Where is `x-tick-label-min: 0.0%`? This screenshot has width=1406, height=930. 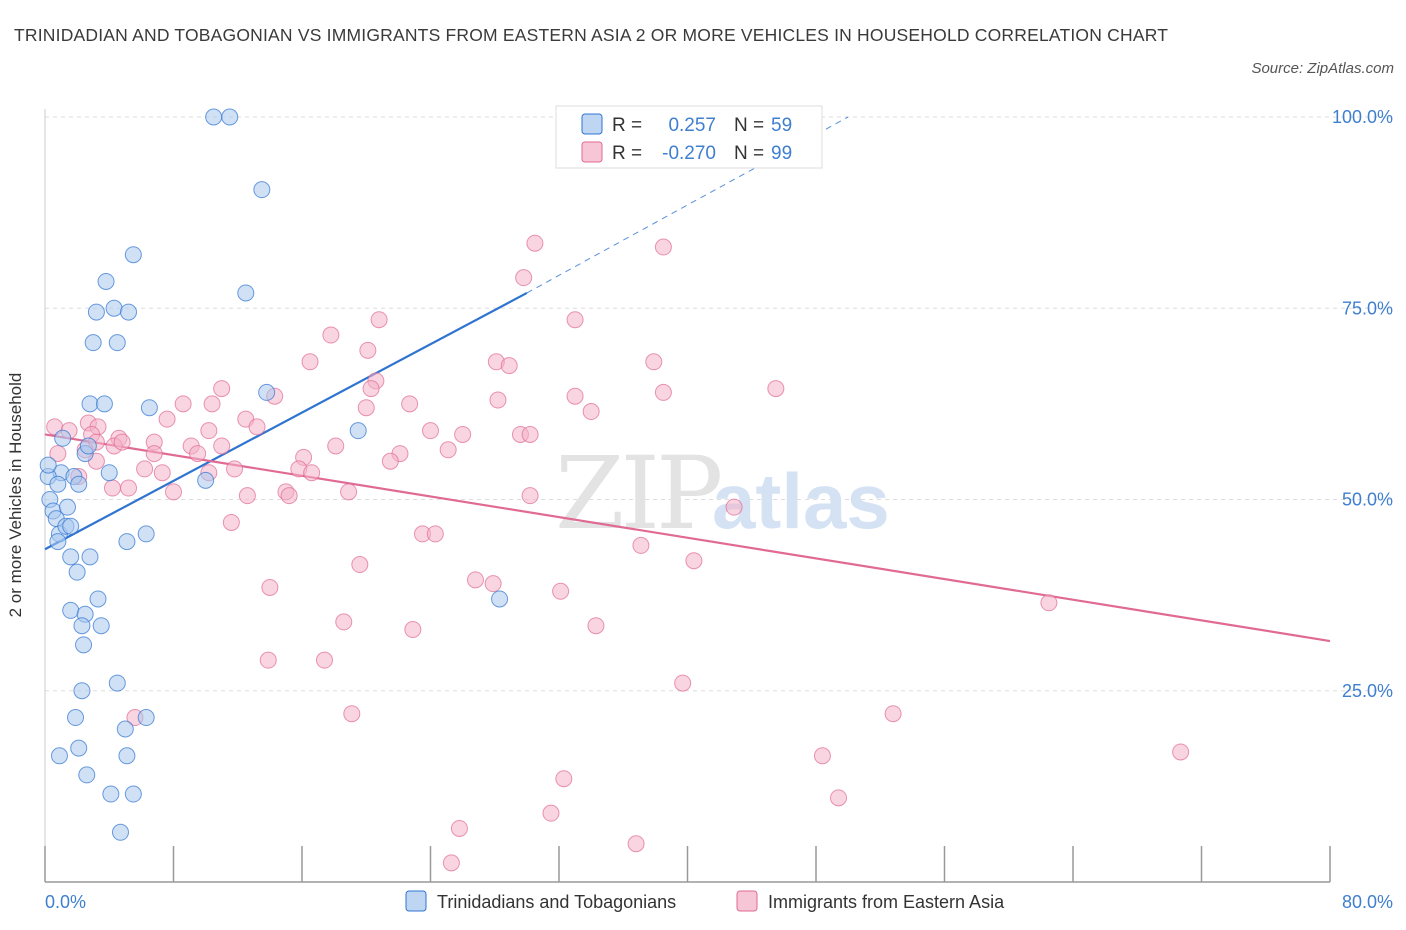 x-tick-label-min: 0.0% is located at coordinates (65, 902).